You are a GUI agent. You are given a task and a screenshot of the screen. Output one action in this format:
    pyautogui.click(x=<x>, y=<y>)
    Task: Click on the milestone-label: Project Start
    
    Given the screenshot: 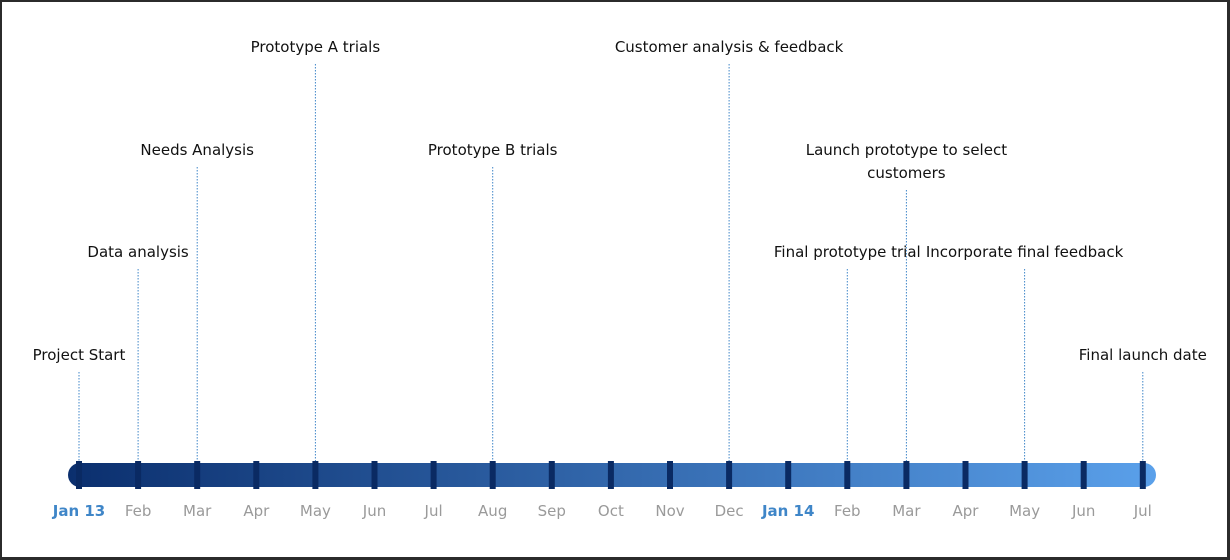 What is the action you would take?
    pyautogui.click(x=79, y=355)
    